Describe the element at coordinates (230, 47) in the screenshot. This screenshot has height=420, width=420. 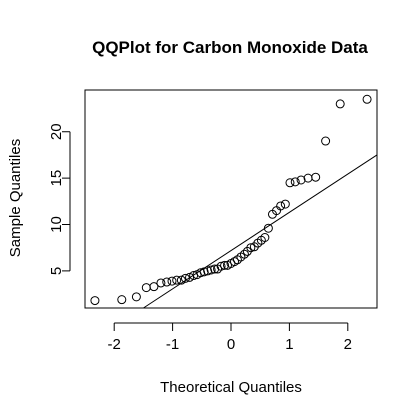
I see `chart-title: QQPlot for Carbon Monoxide Data` at that location.